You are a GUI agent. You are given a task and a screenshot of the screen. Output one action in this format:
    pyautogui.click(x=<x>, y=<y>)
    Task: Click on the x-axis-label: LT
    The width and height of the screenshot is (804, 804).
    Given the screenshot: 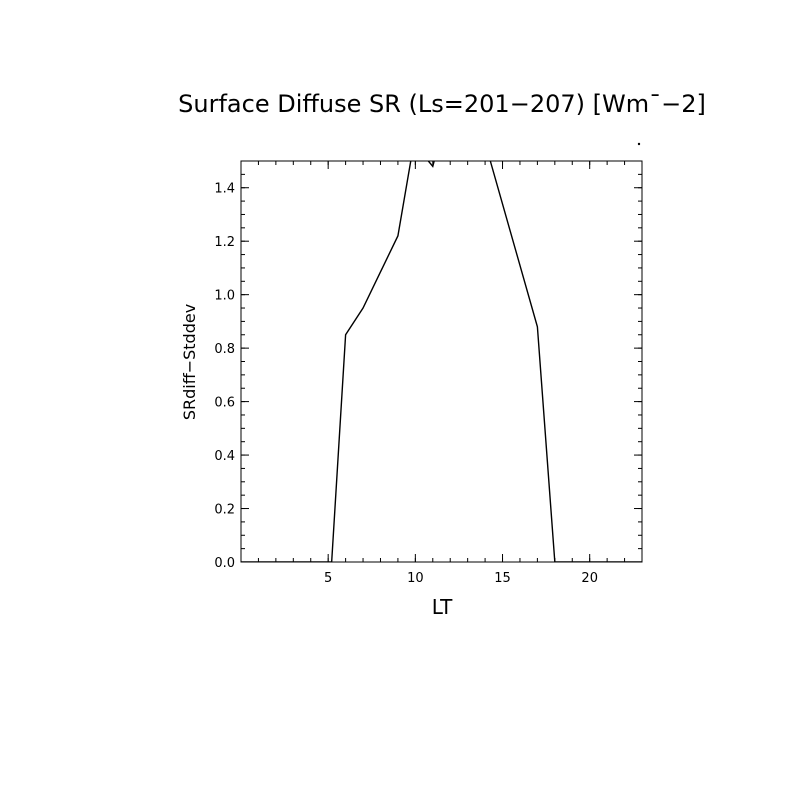 What is the action you would take?
    pyautogui.click(x=442, y=607)
    